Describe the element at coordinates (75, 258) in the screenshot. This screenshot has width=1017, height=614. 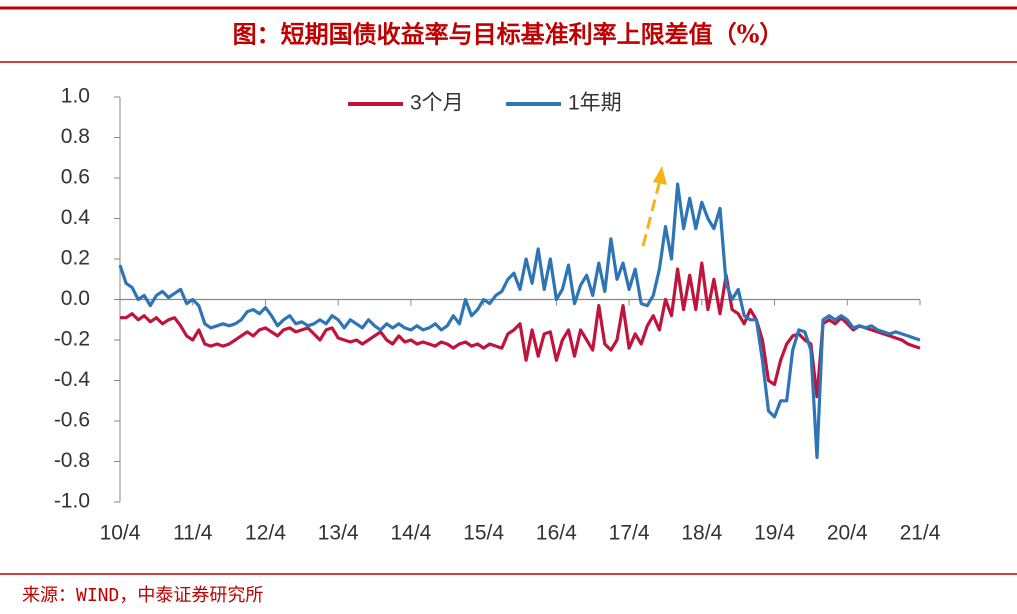
I see `y-tick-label: 0.2` at that location.